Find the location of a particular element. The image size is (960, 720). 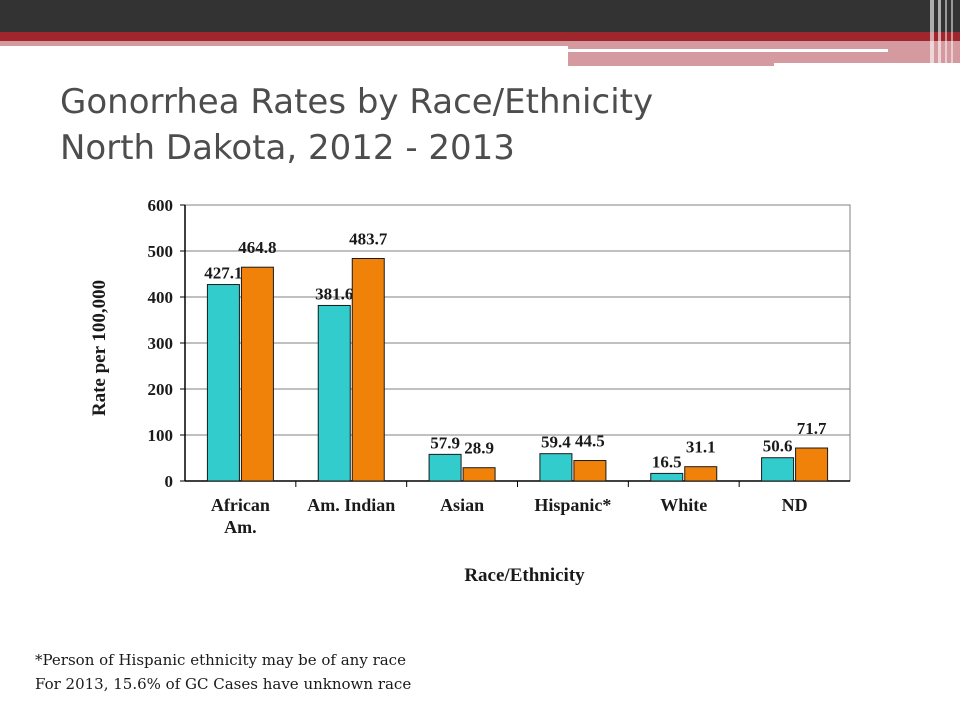

y-tick-label: 400 is located at coordinates (161, 297).